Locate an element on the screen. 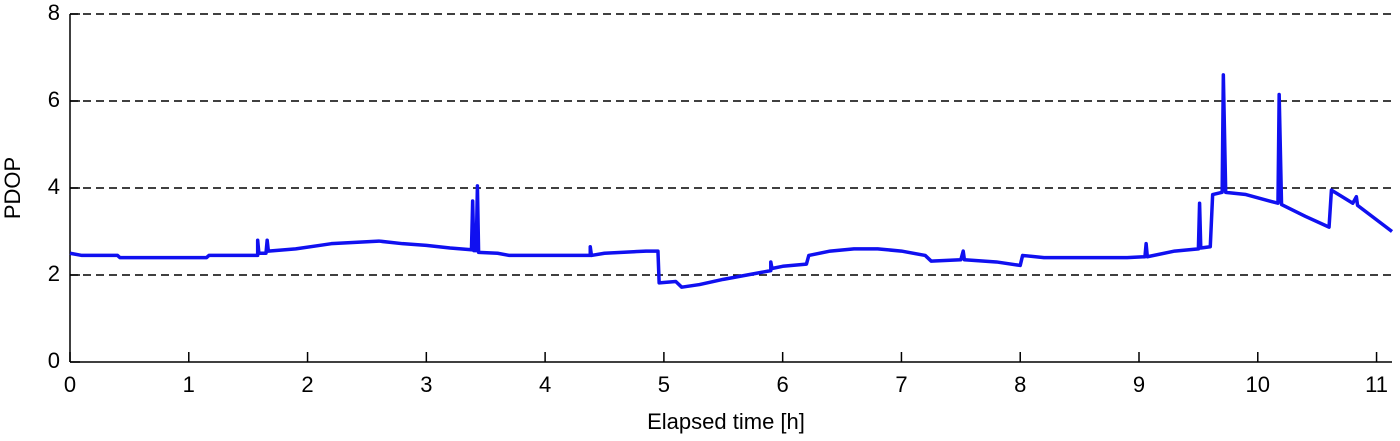  y-tick-label: 2 is located at coordinates (54, 273).